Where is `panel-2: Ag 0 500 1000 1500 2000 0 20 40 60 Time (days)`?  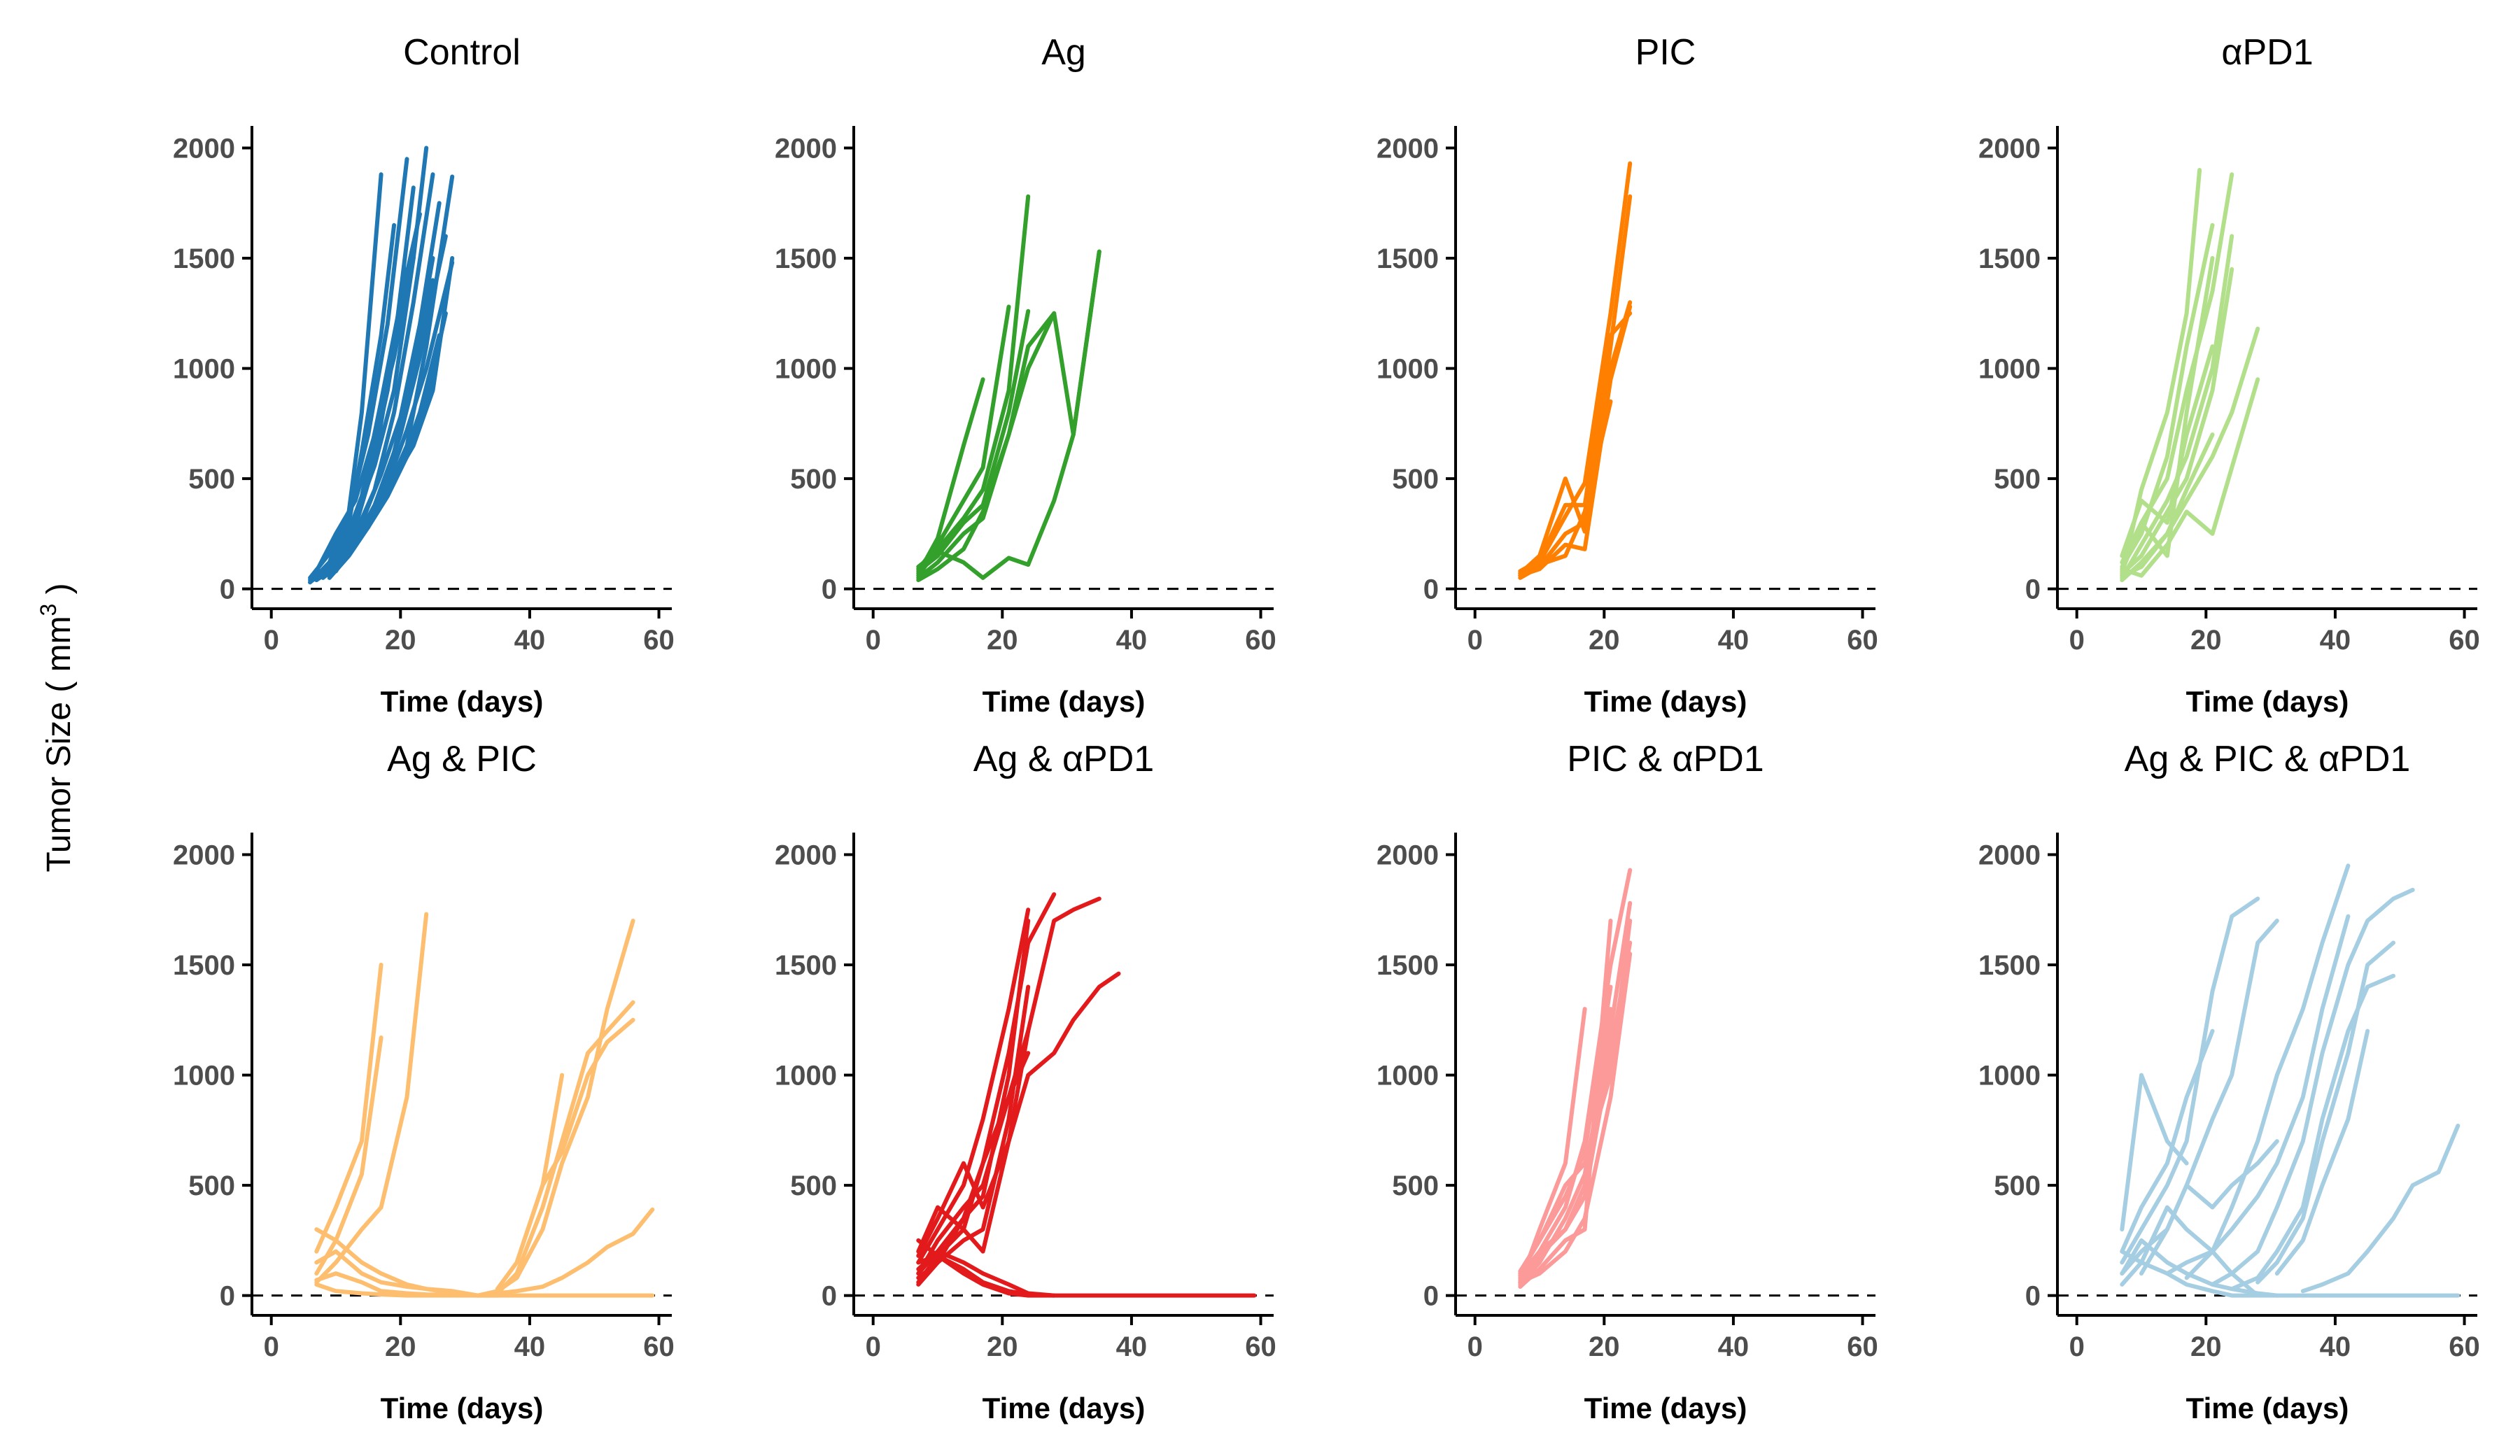
panel-2: Ag 0 500 1000 1500 2000 0 20 40 60 Time (days) is located at coordinates (1025, 375).